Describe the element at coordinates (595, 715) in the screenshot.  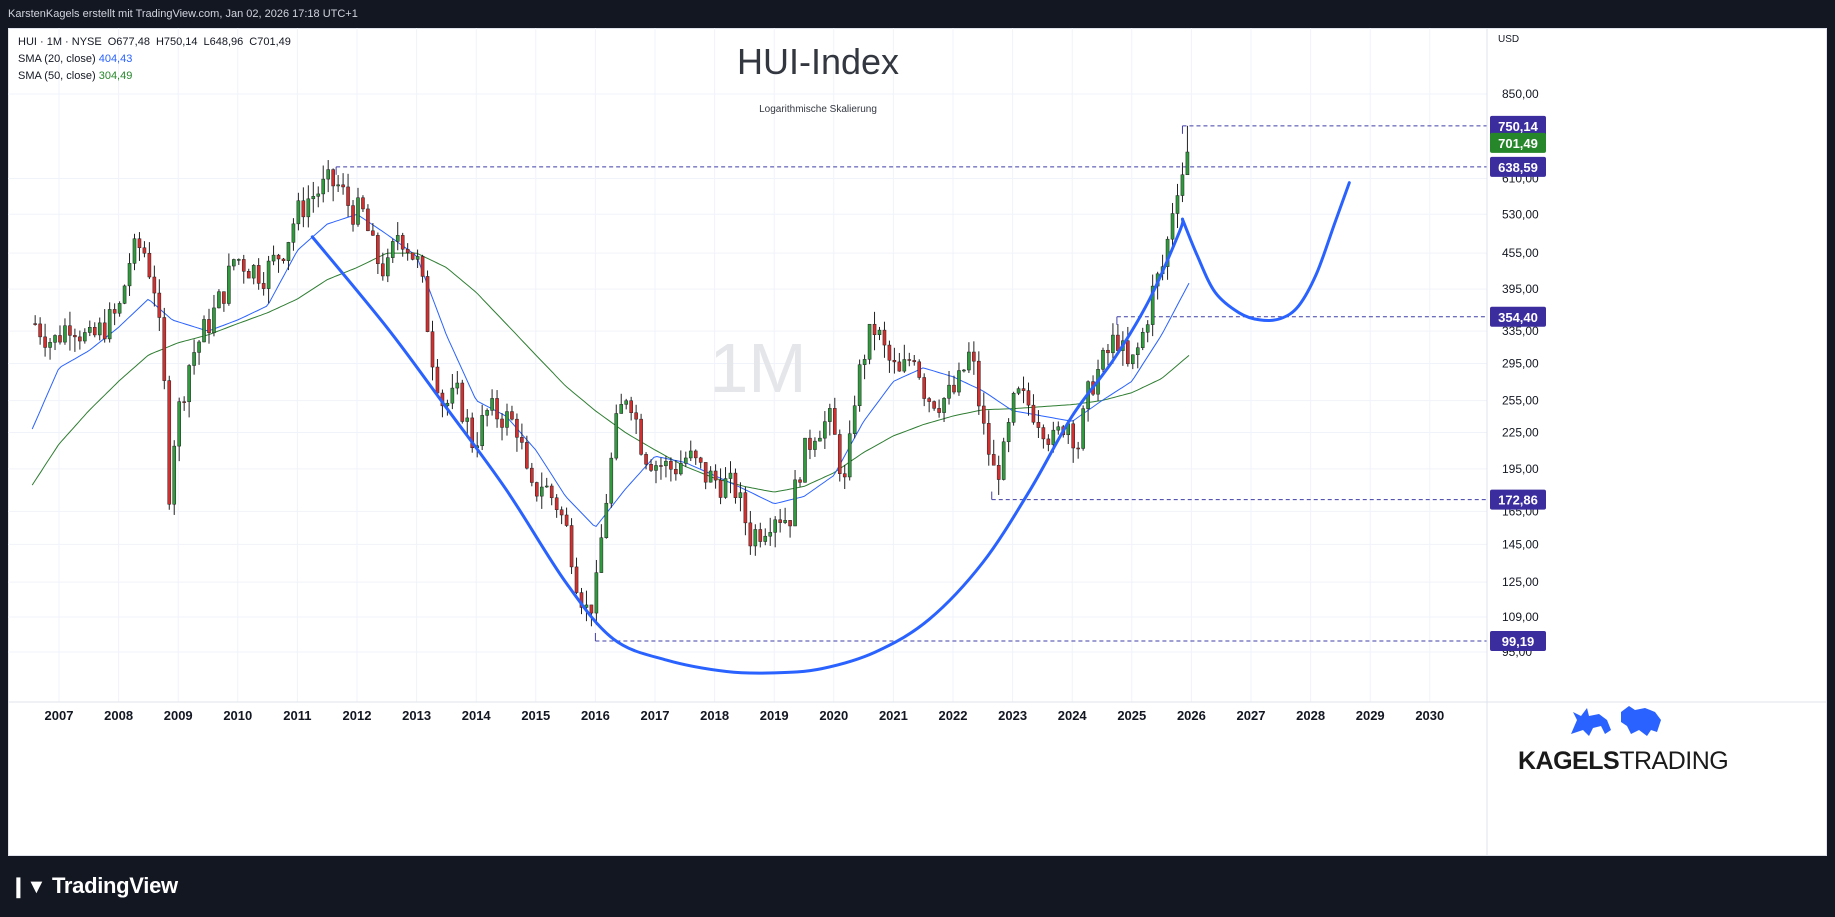
I see `time-tick-label: 2016` at that location.